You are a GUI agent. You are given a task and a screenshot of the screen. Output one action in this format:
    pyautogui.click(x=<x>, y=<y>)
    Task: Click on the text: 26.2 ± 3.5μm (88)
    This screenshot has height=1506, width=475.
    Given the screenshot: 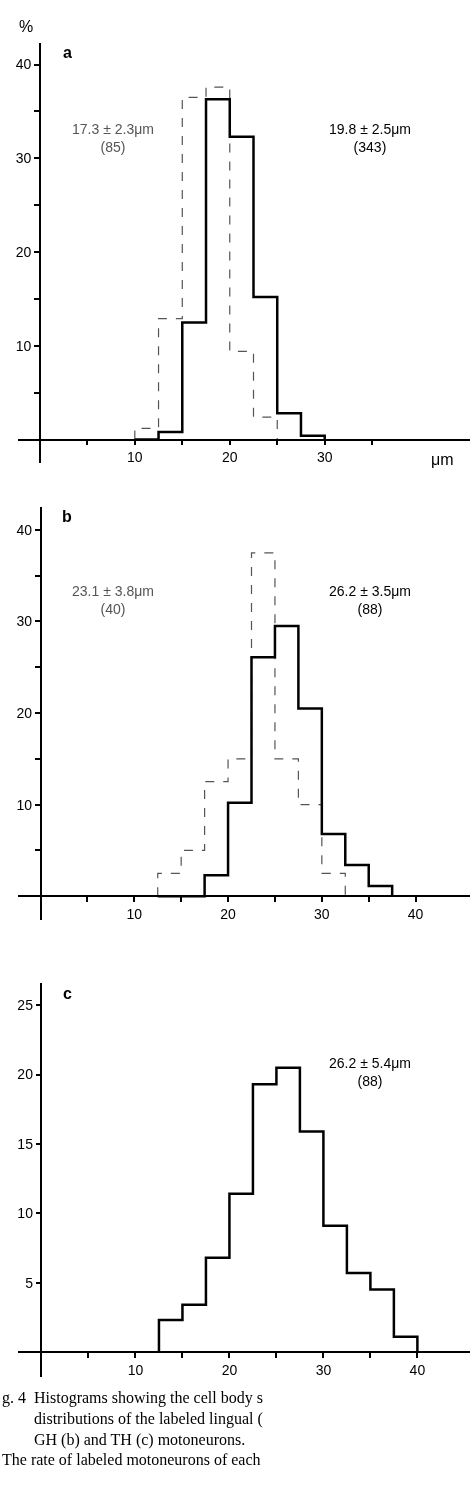 What is the action you would take?
    pyautogui.click(x=370, y=600)
    